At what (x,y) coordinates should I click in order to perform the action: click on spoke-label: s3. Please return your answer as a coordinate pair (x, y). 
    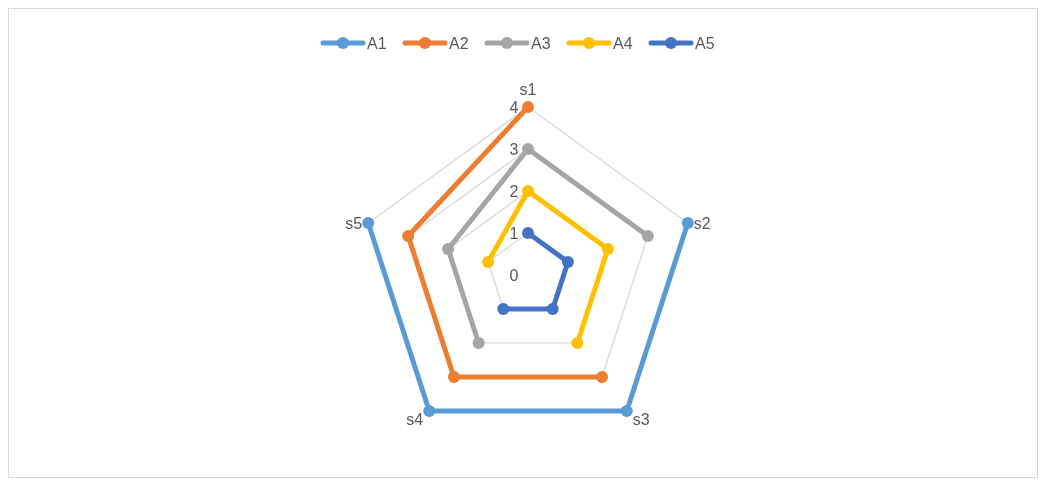
    Looking at the image, I should click on (641, 419).